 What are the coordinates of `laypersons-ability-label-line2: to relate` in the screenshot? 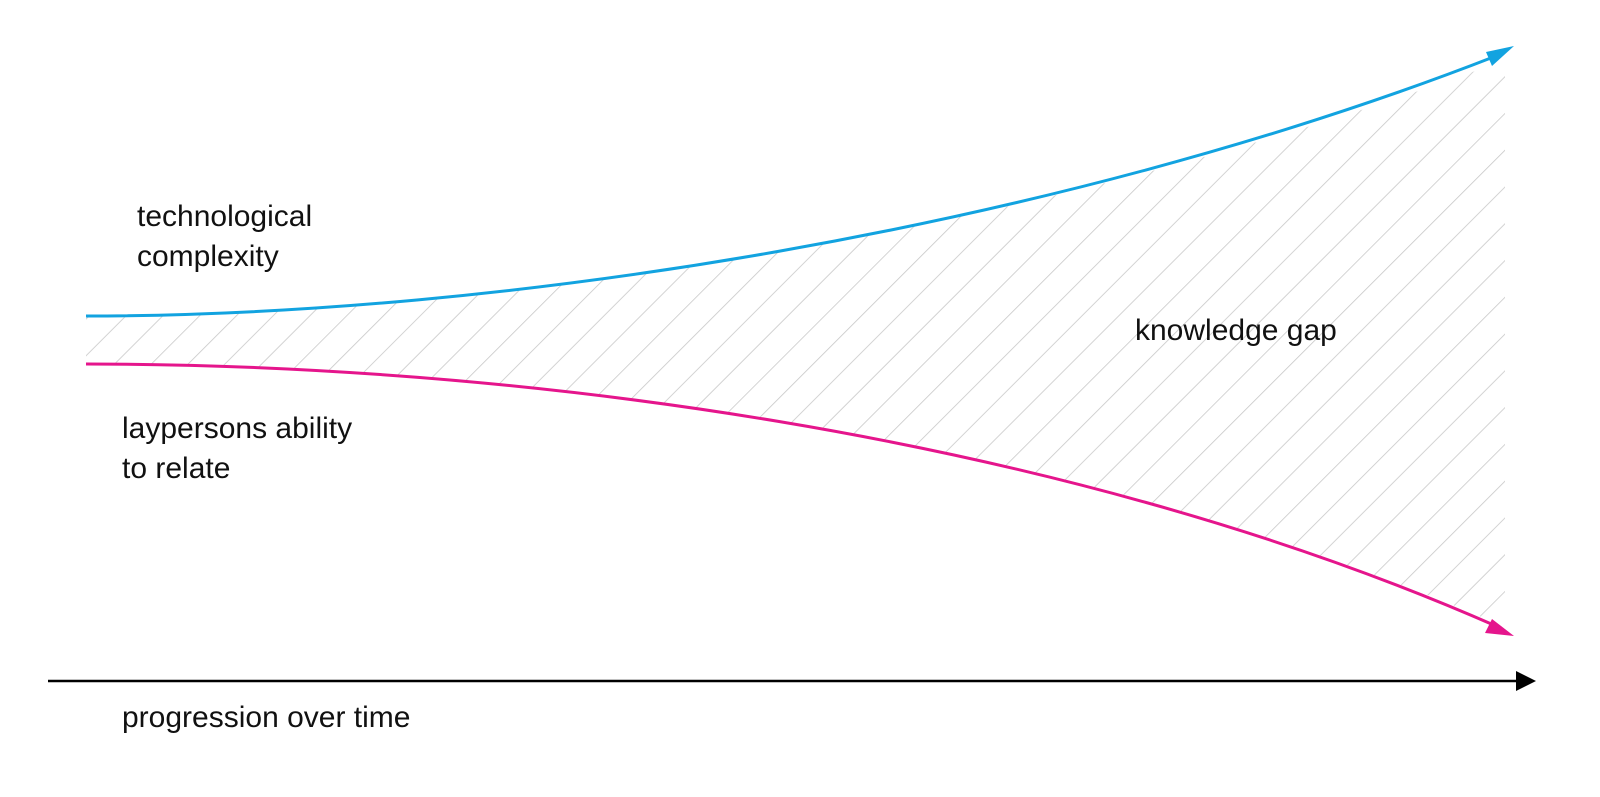 It's located at (176, 468).